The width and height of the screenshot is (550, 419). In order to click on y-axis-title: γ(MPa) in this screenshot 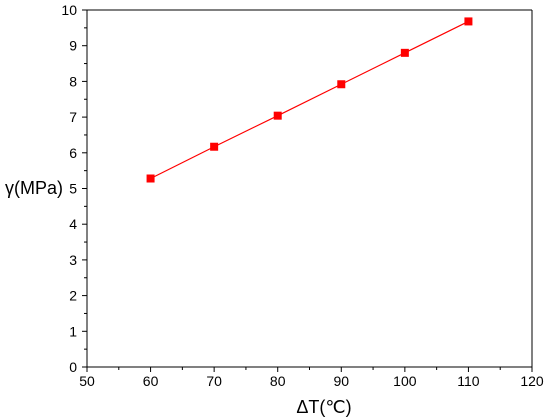, I will do `click(34, 188)`.